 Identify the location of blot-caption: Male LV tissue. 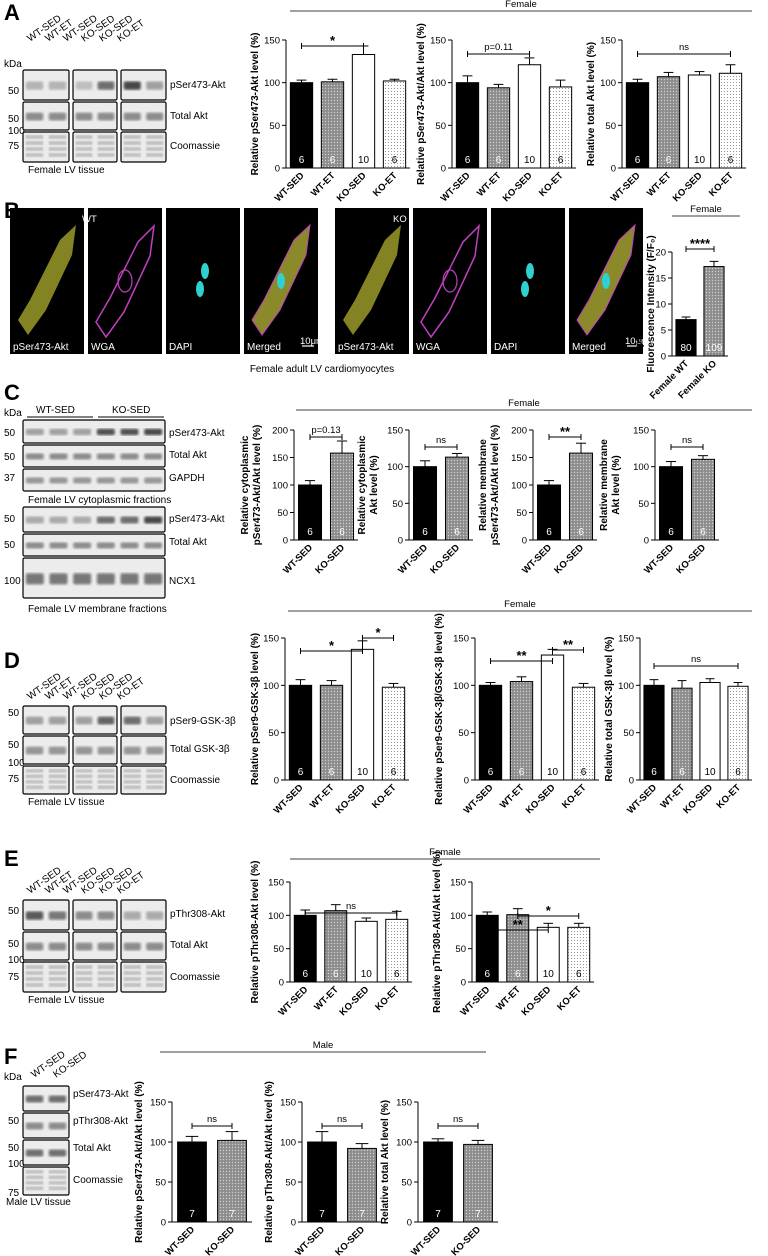
(38, 1202).